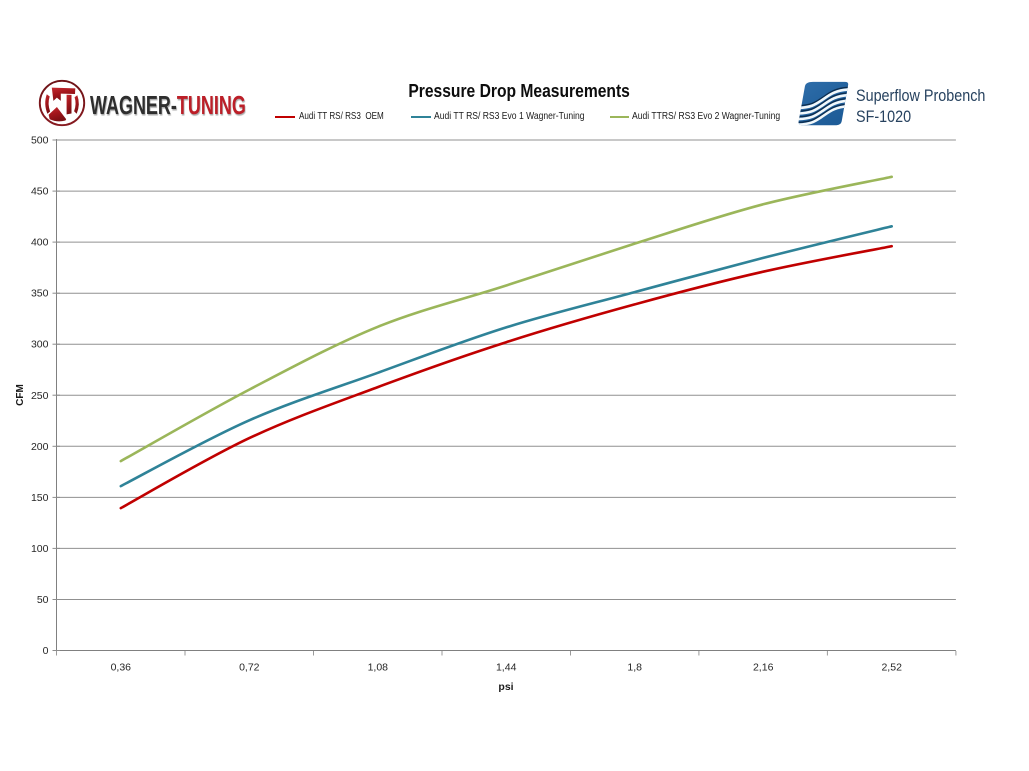  What do you see at coordinates (20, 395) in the screenshot?
I see `svg-text: CFM` at bounding box center [20, 395].